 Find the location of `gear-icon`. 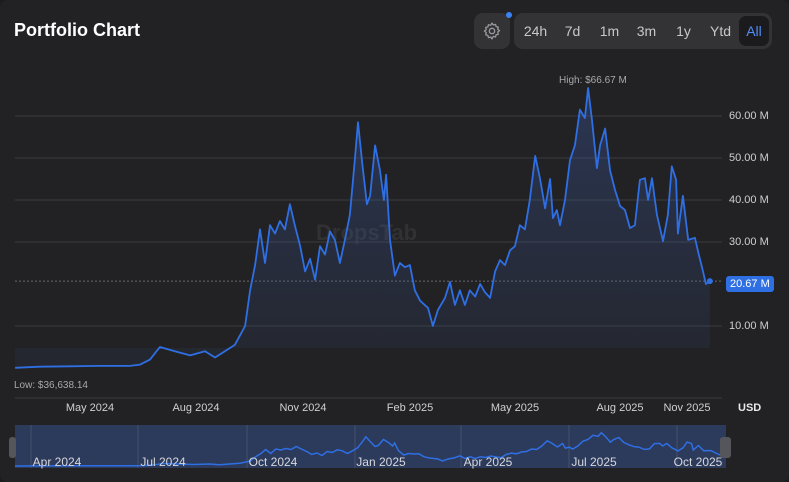

gear-icon is located at coordinates (492, 31).